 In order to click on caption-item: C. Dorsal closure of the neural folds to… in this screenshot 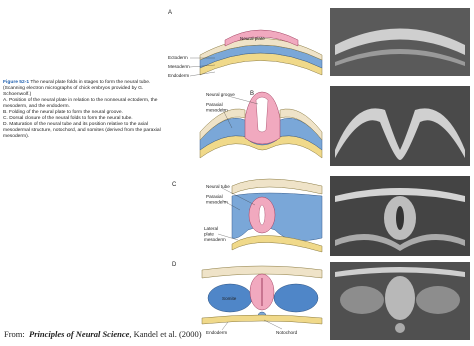, I will do `click(68, 118)`.